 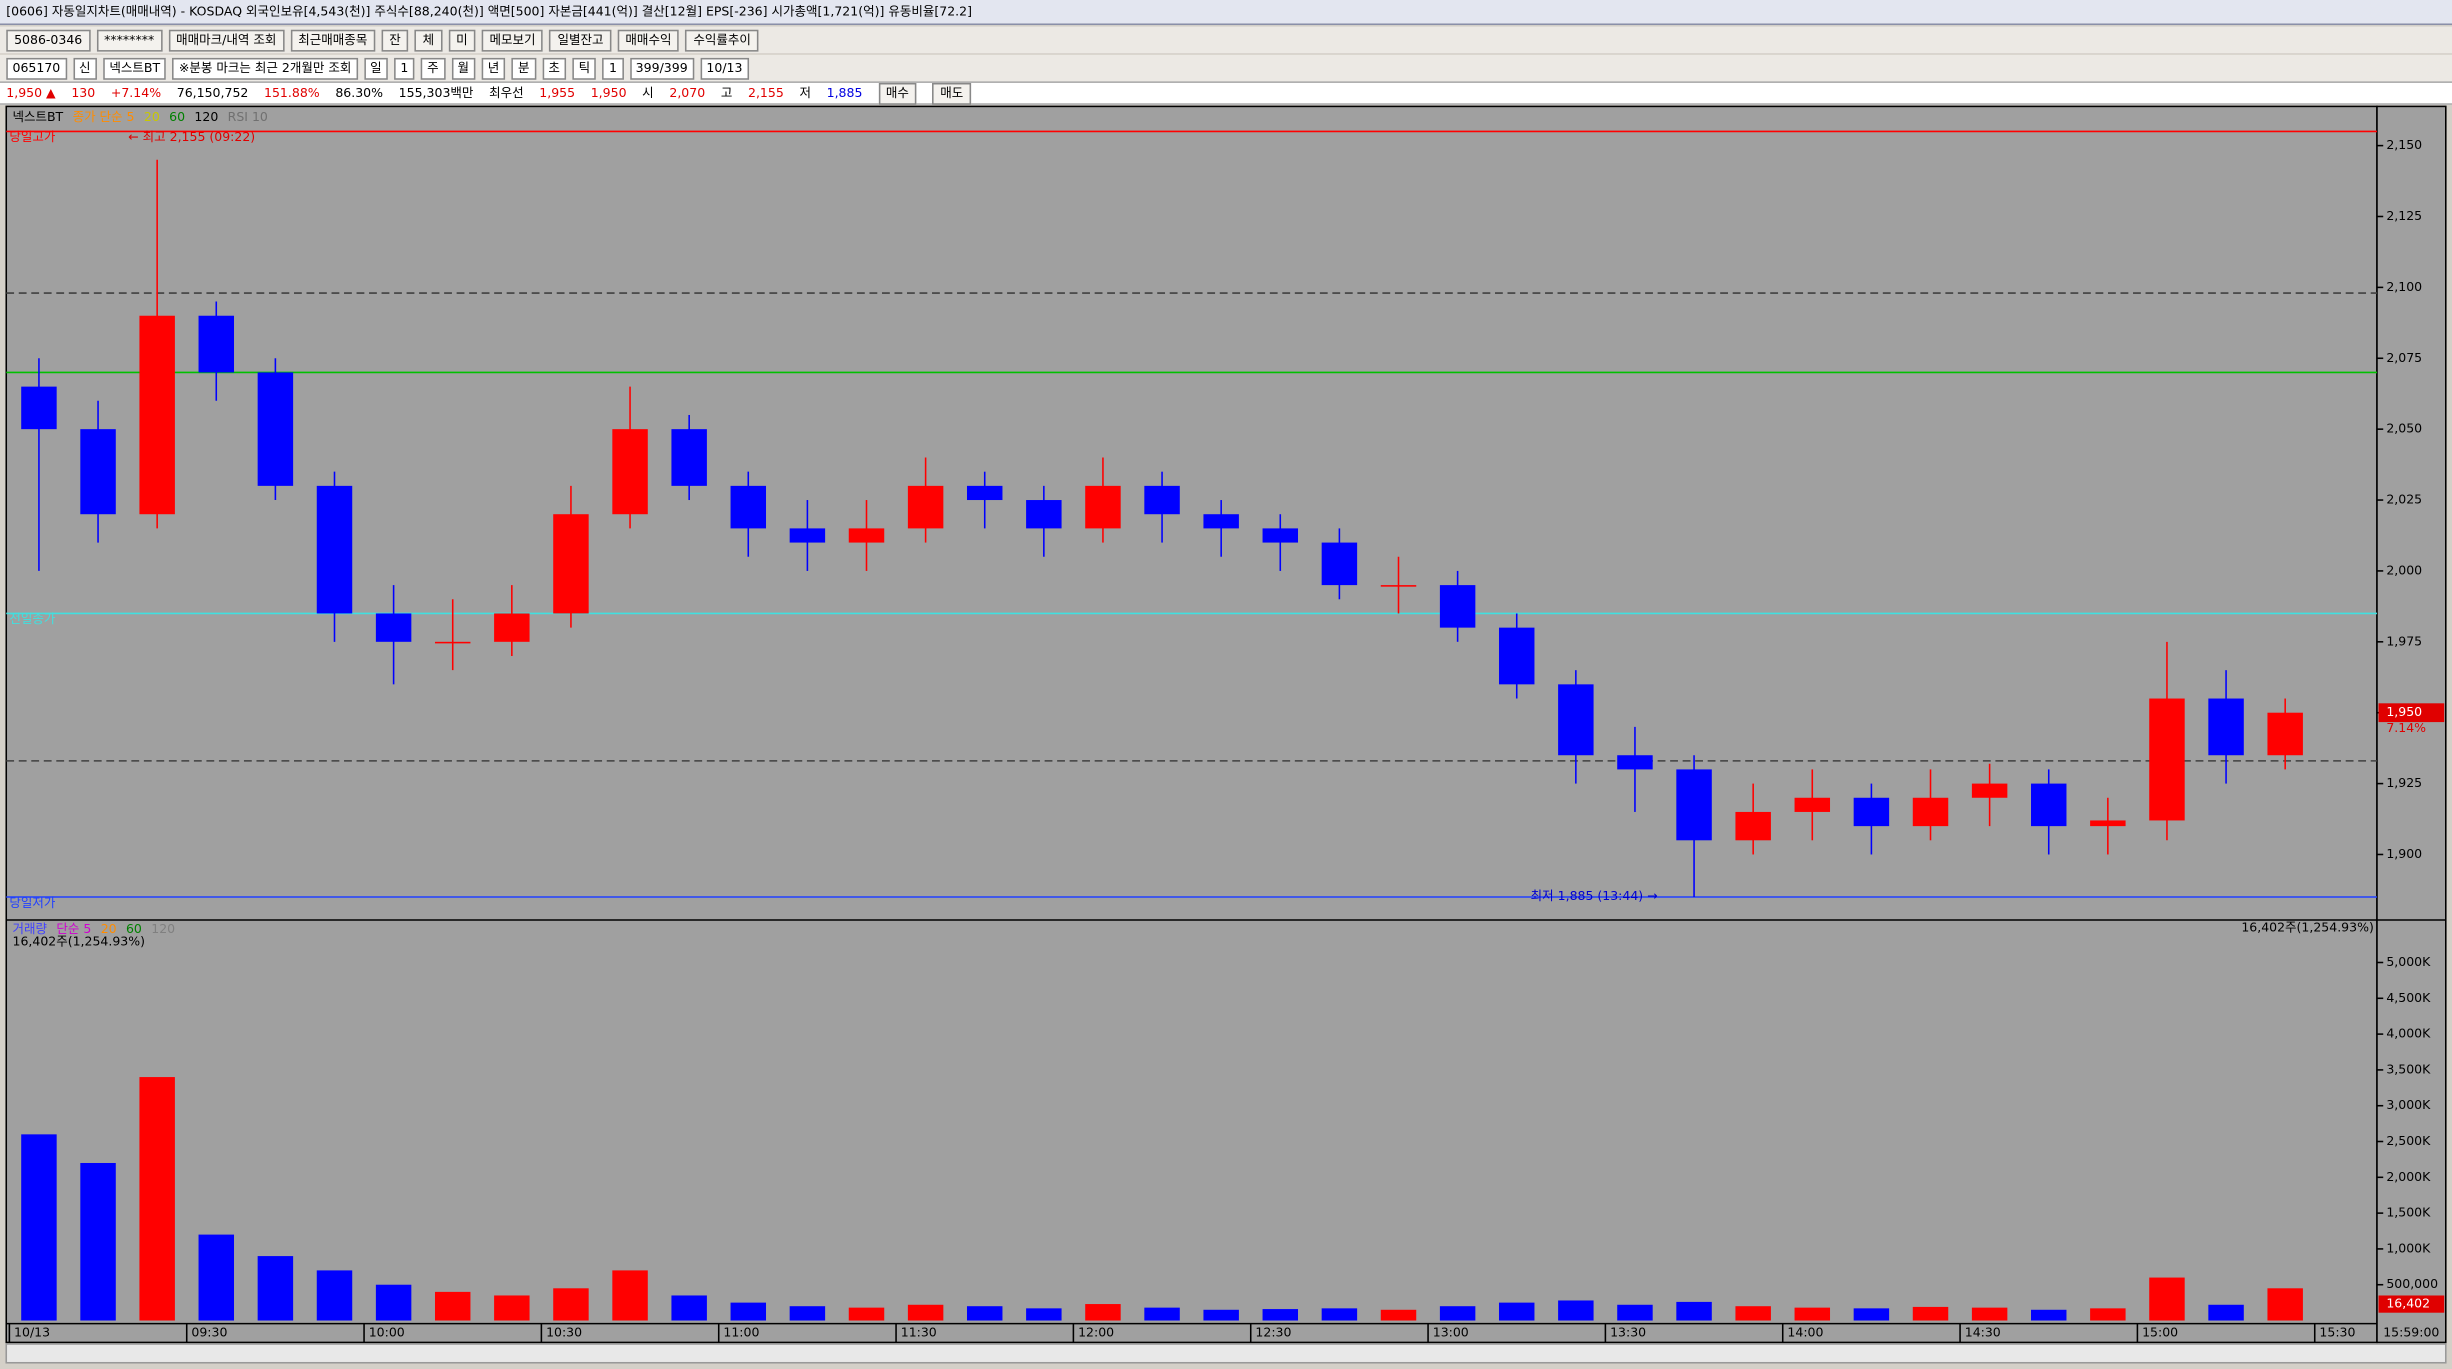 What do you see at coordinates (2404, 286) in the screenshot?
I see `y-tick-label: 2,100` at bounding box center [2404, 286].